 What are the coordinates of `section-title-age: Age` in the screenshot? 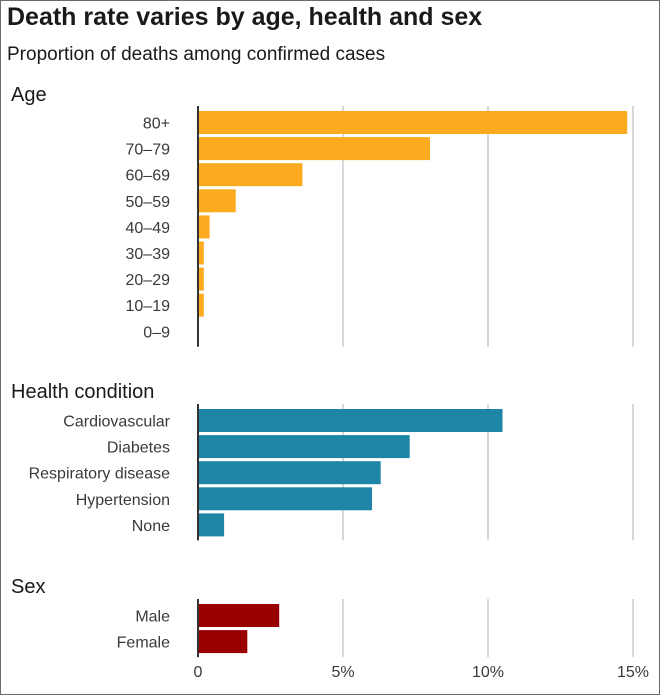 It's located at (29, 95).